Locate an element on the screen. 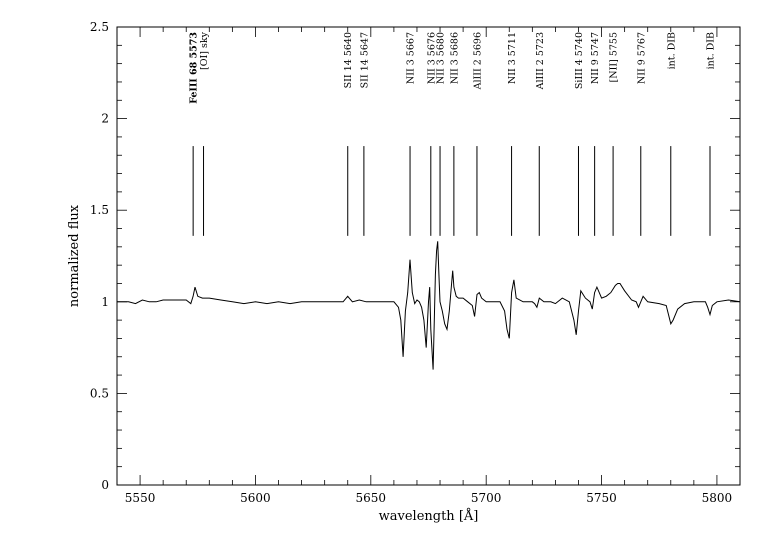  line-id-label: SII 14 5647 is located at coordinates (364, 60).